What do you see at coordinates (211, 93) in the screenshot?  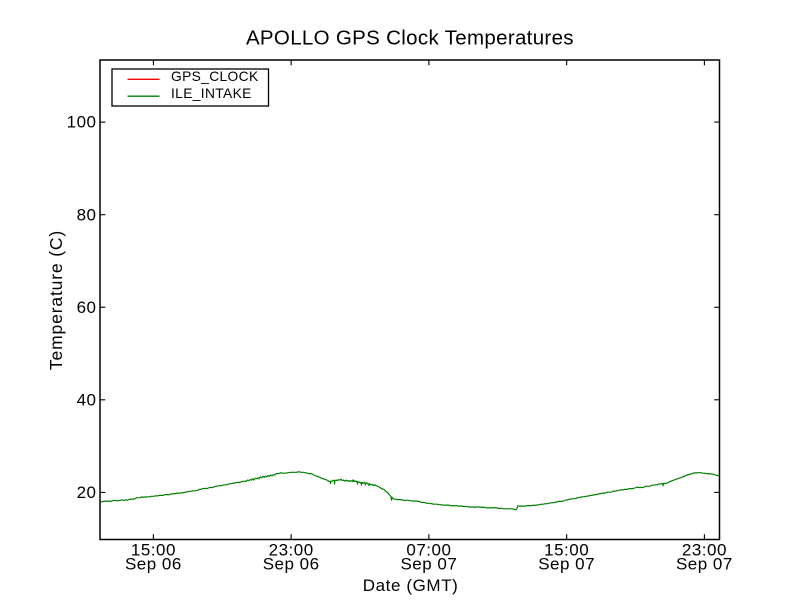 I see `svg-text: ILE_INTAKE` at bounding box center [211, 93].